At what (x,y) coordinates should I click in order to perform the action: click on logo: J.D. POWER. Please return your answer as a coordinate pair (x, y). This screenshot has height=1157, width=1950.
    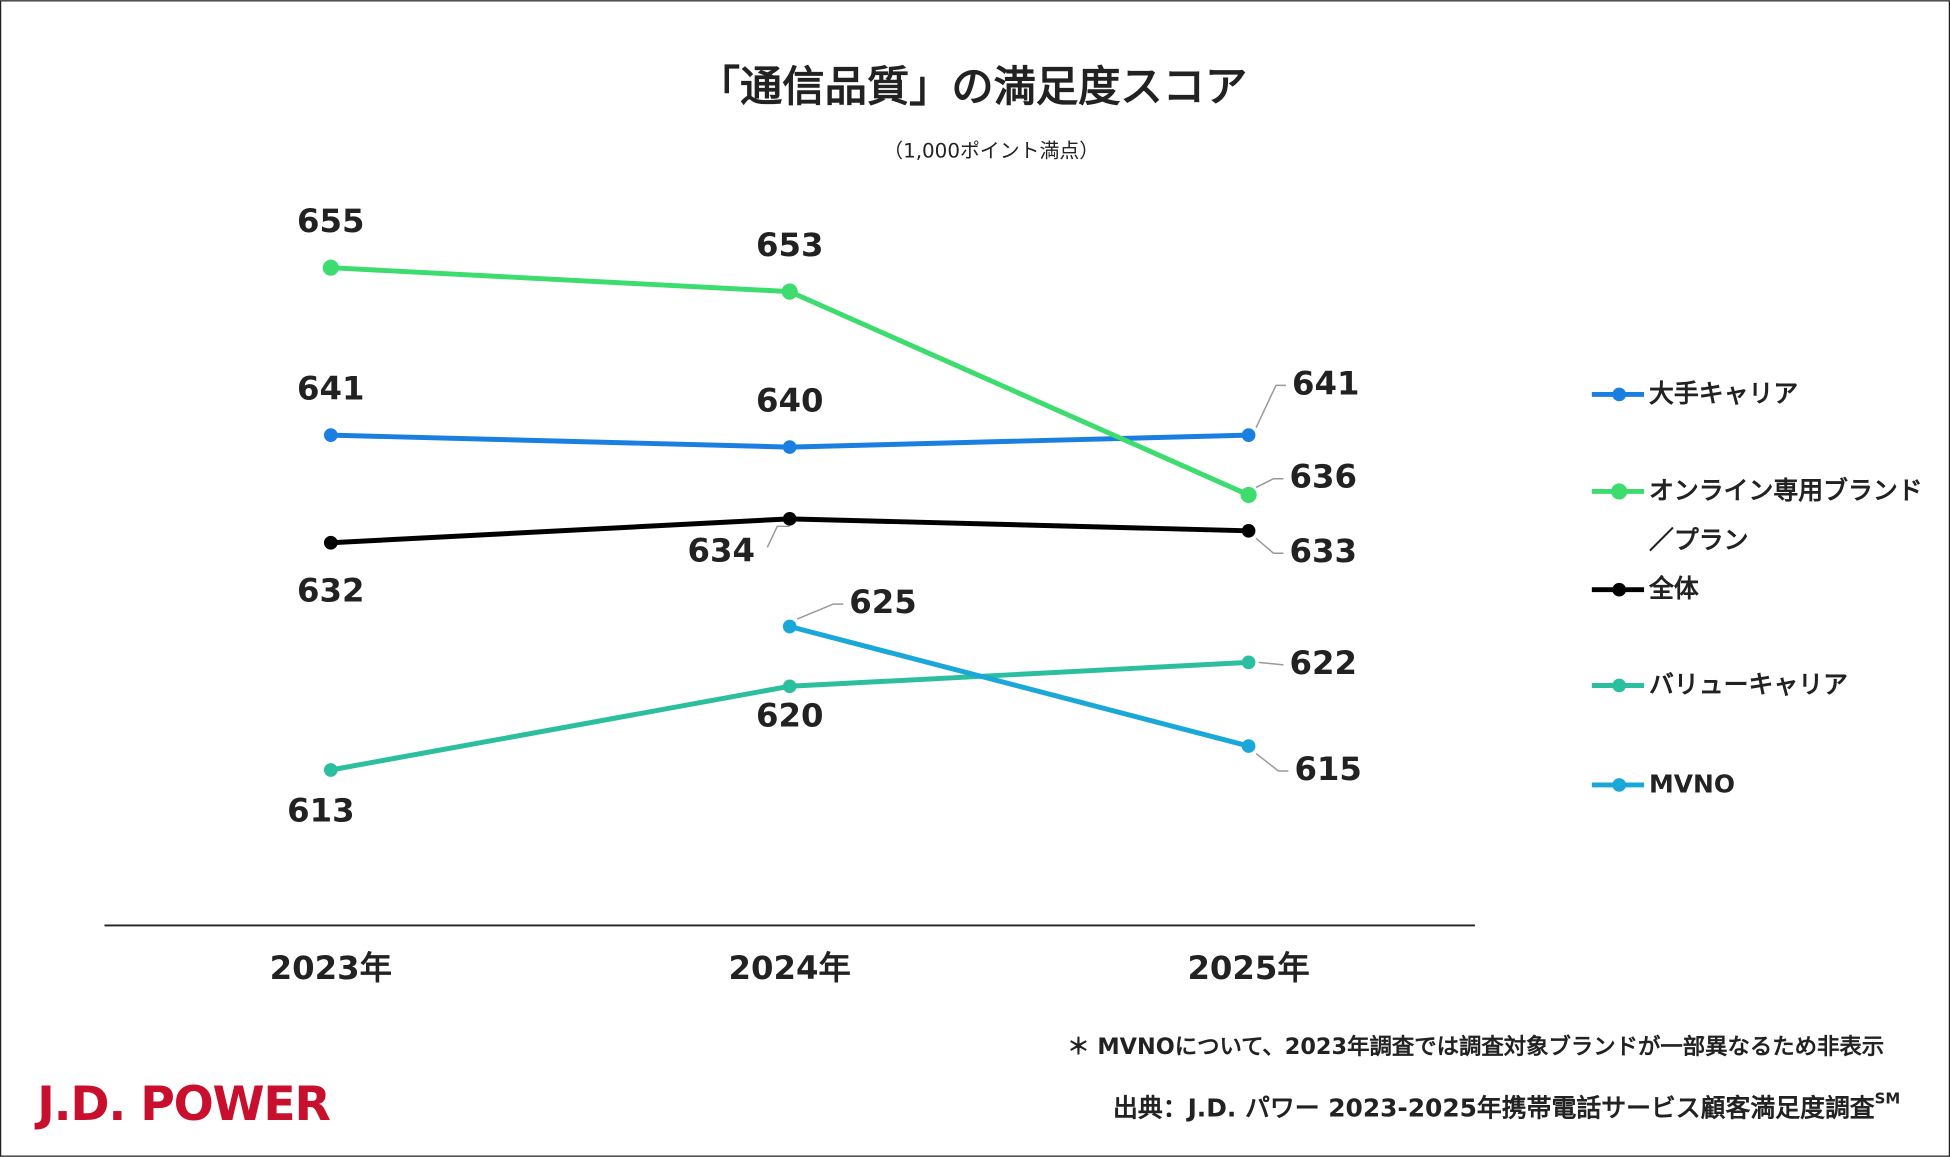
    Looking at the image, I should click on (182, 1104).